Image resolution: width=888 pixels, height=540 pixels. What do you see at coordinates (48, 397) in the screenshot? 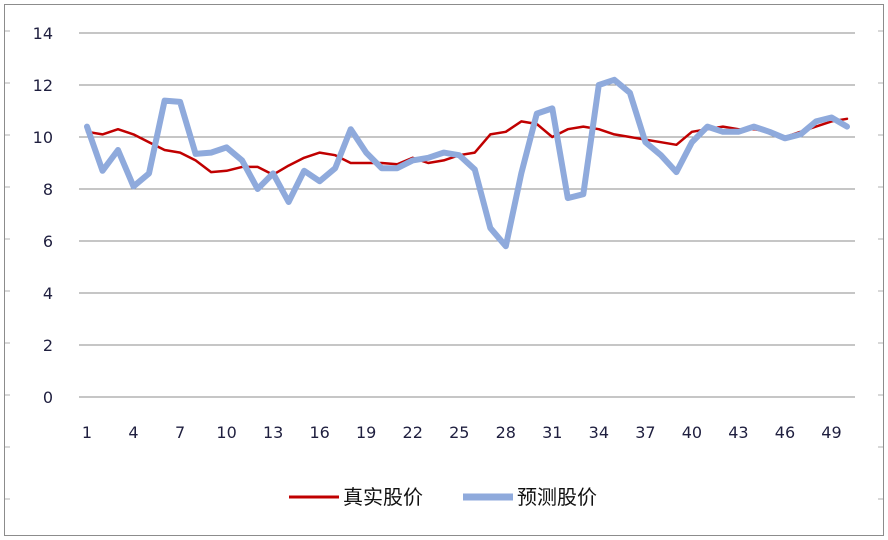
I see `y-tick-label: 0` at bounding box center [48, 397].